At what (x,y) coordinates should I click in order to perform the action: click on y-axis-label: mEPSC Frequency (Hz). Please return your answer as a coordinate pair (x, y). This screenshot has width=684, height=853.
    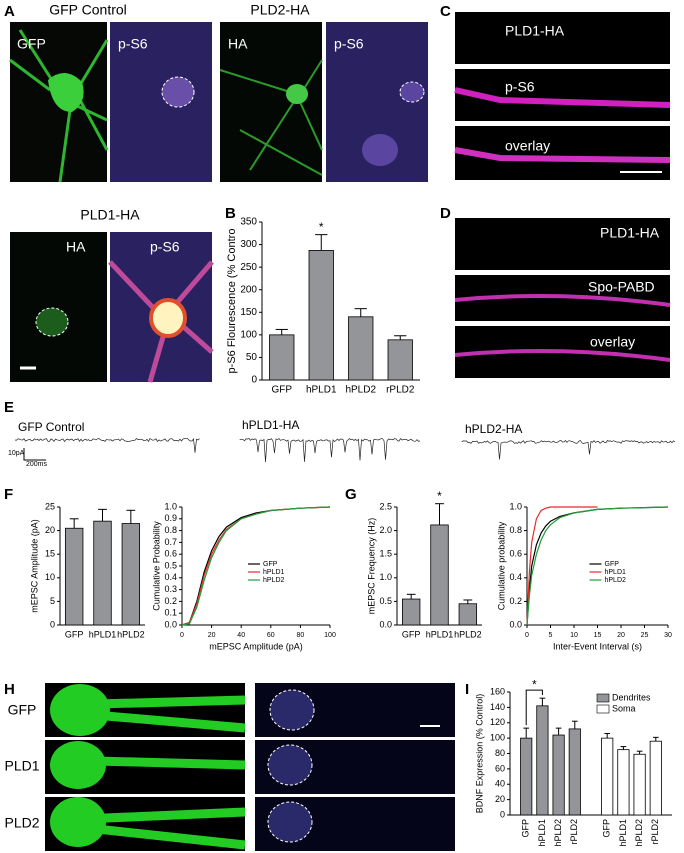
    Looking at the image, I should click on (371, 566).